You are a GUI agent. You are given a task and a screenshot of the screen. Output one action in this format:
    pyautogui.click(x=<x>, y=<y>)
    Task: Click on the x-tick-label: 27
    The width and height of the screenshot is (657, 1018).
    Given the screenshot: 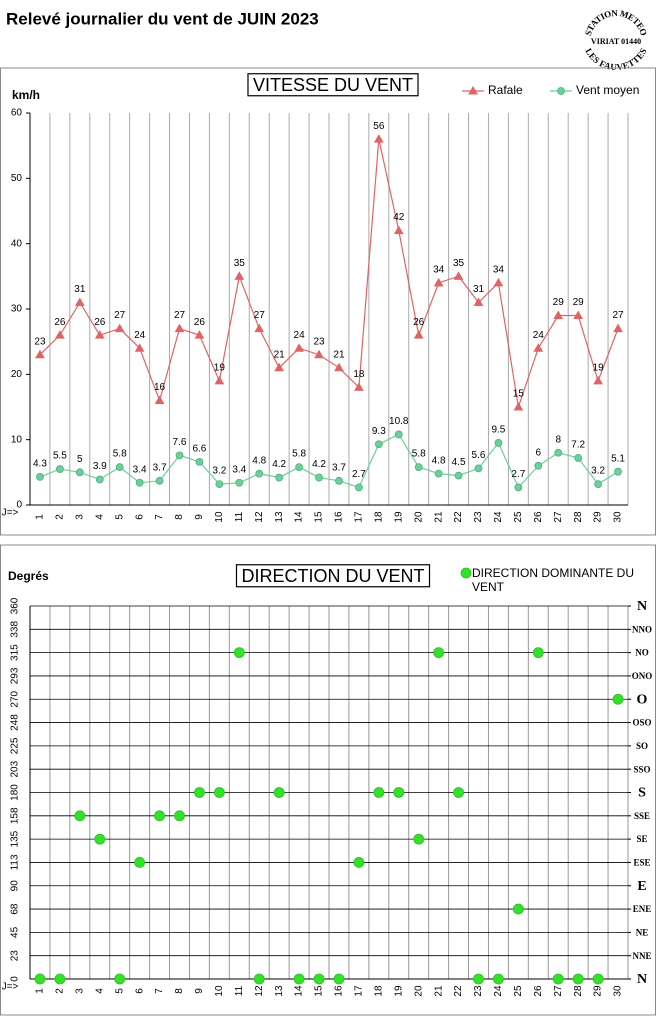 What is the action you would take?
    pyautogui.click(x=558, y=991)
    